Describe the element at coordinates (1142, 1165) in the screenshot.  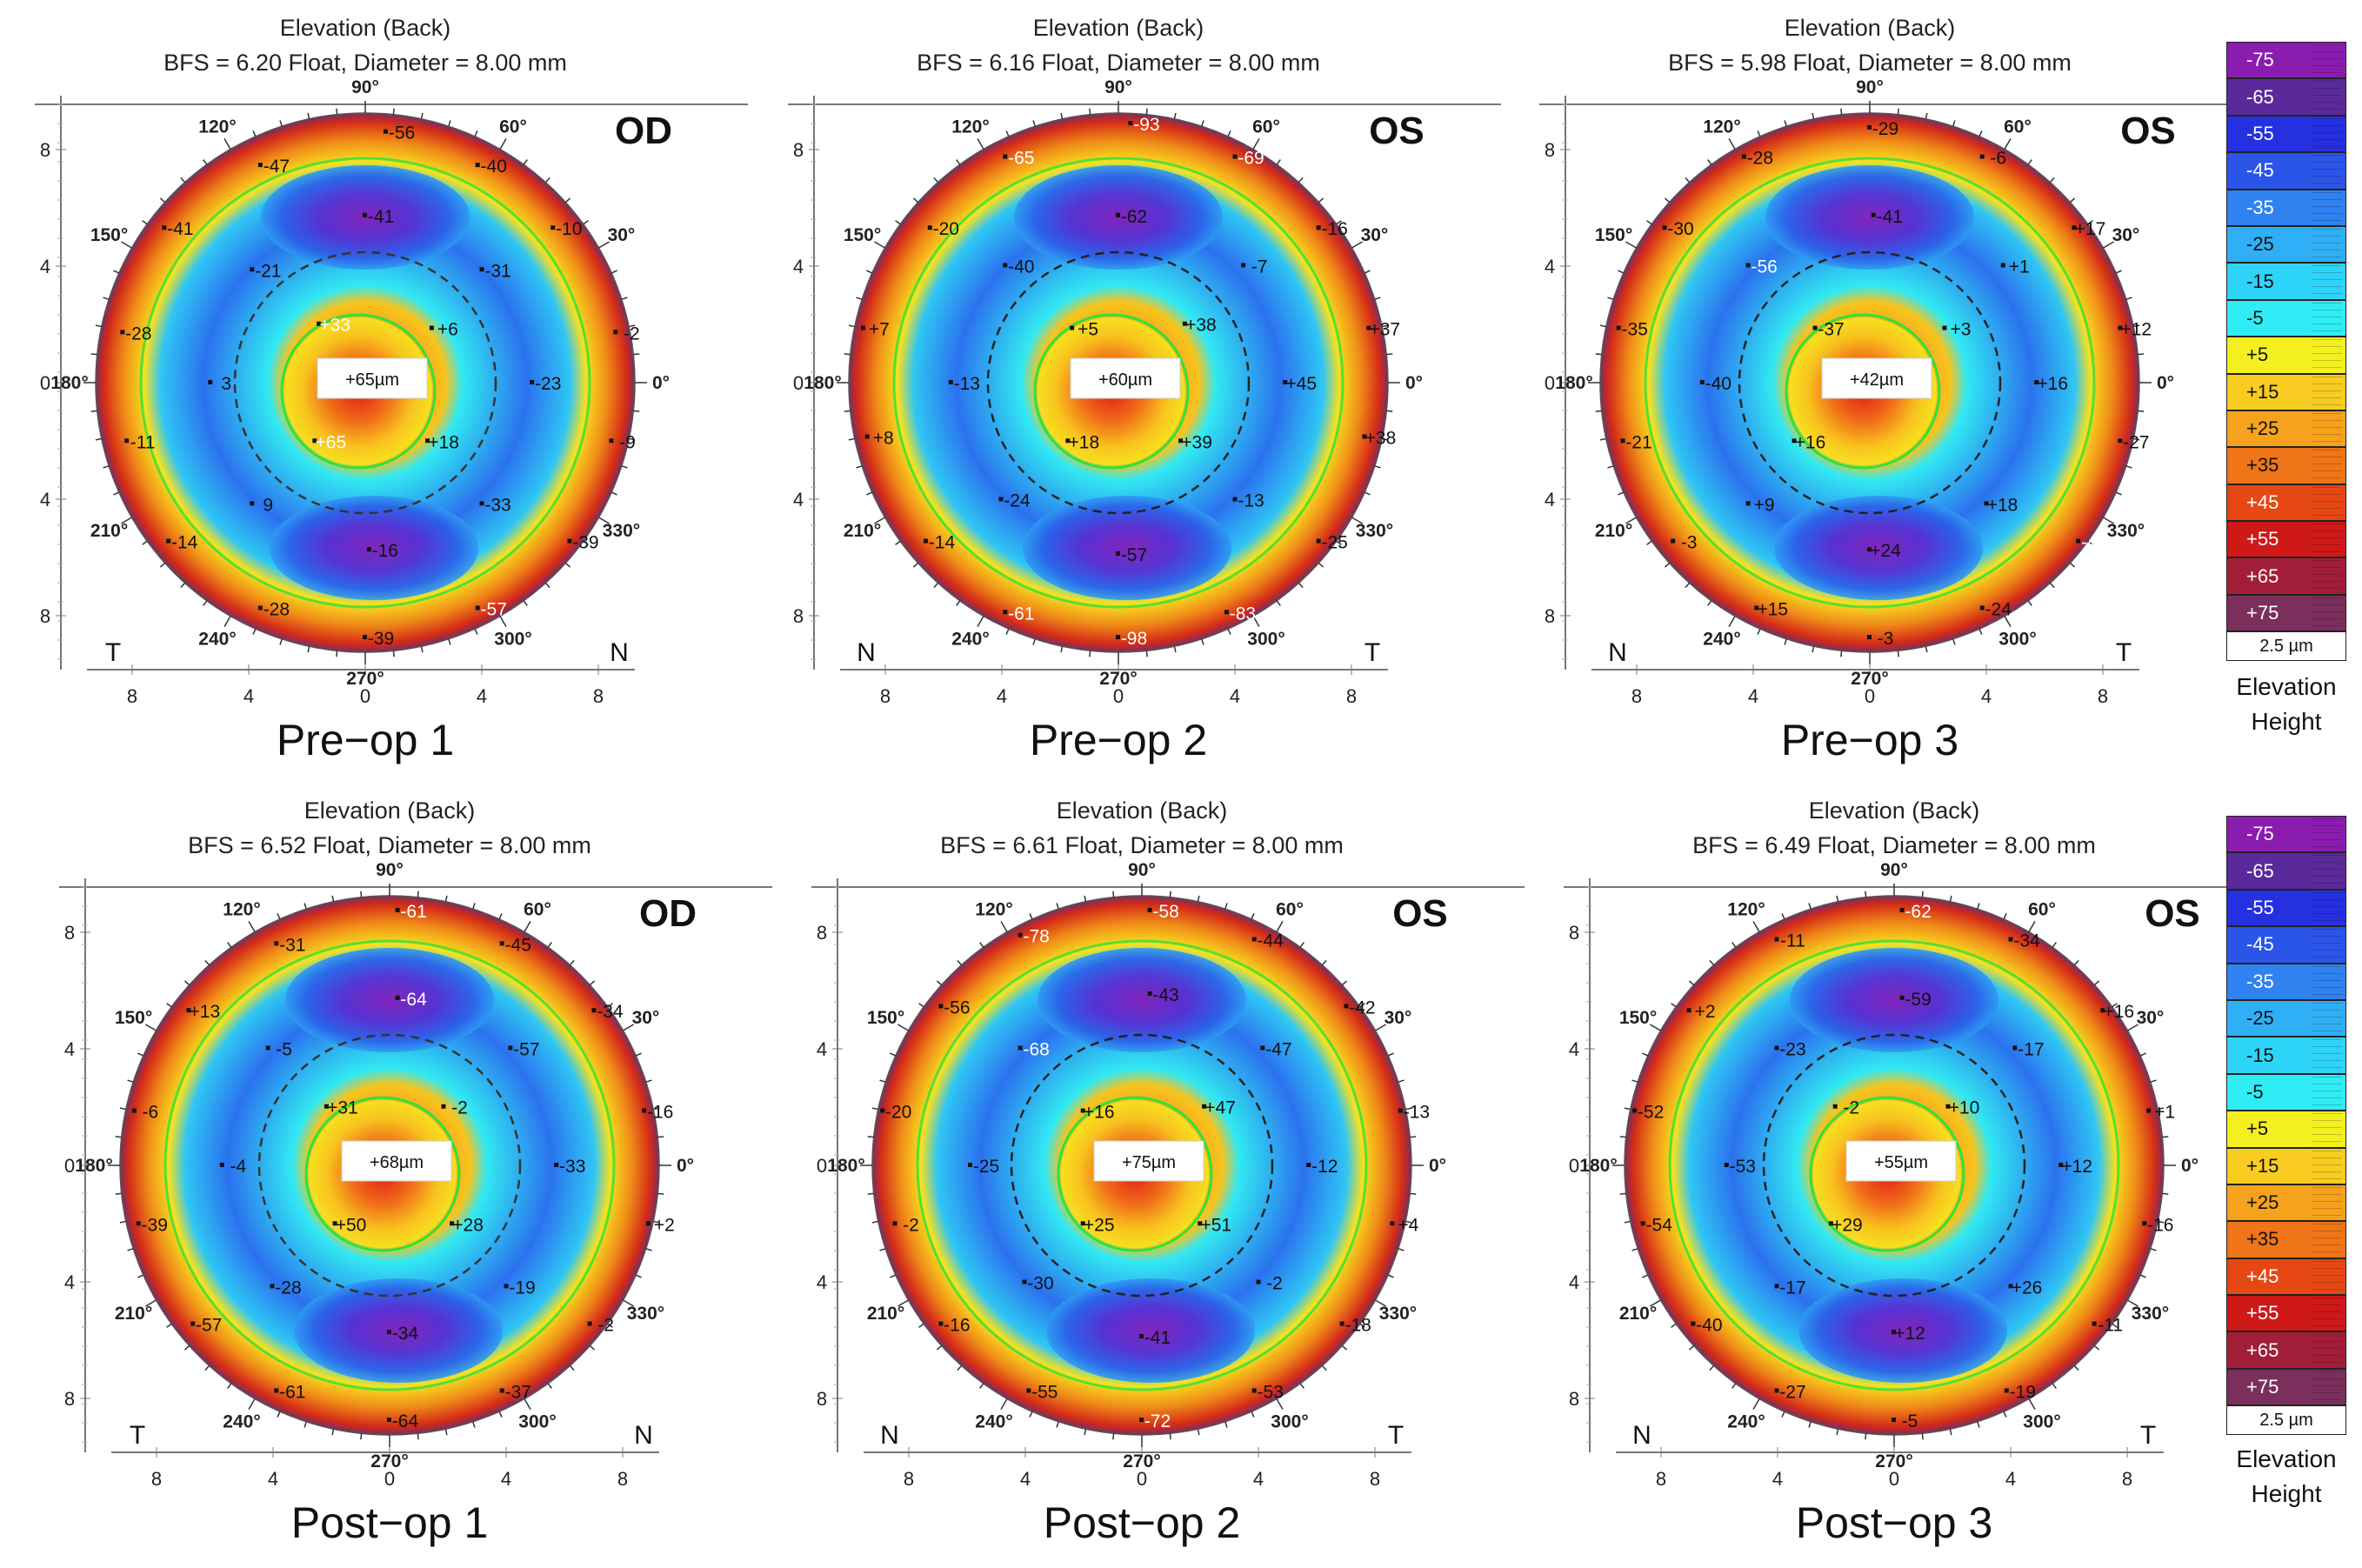
I see `measurement-zone-circle` at that location.